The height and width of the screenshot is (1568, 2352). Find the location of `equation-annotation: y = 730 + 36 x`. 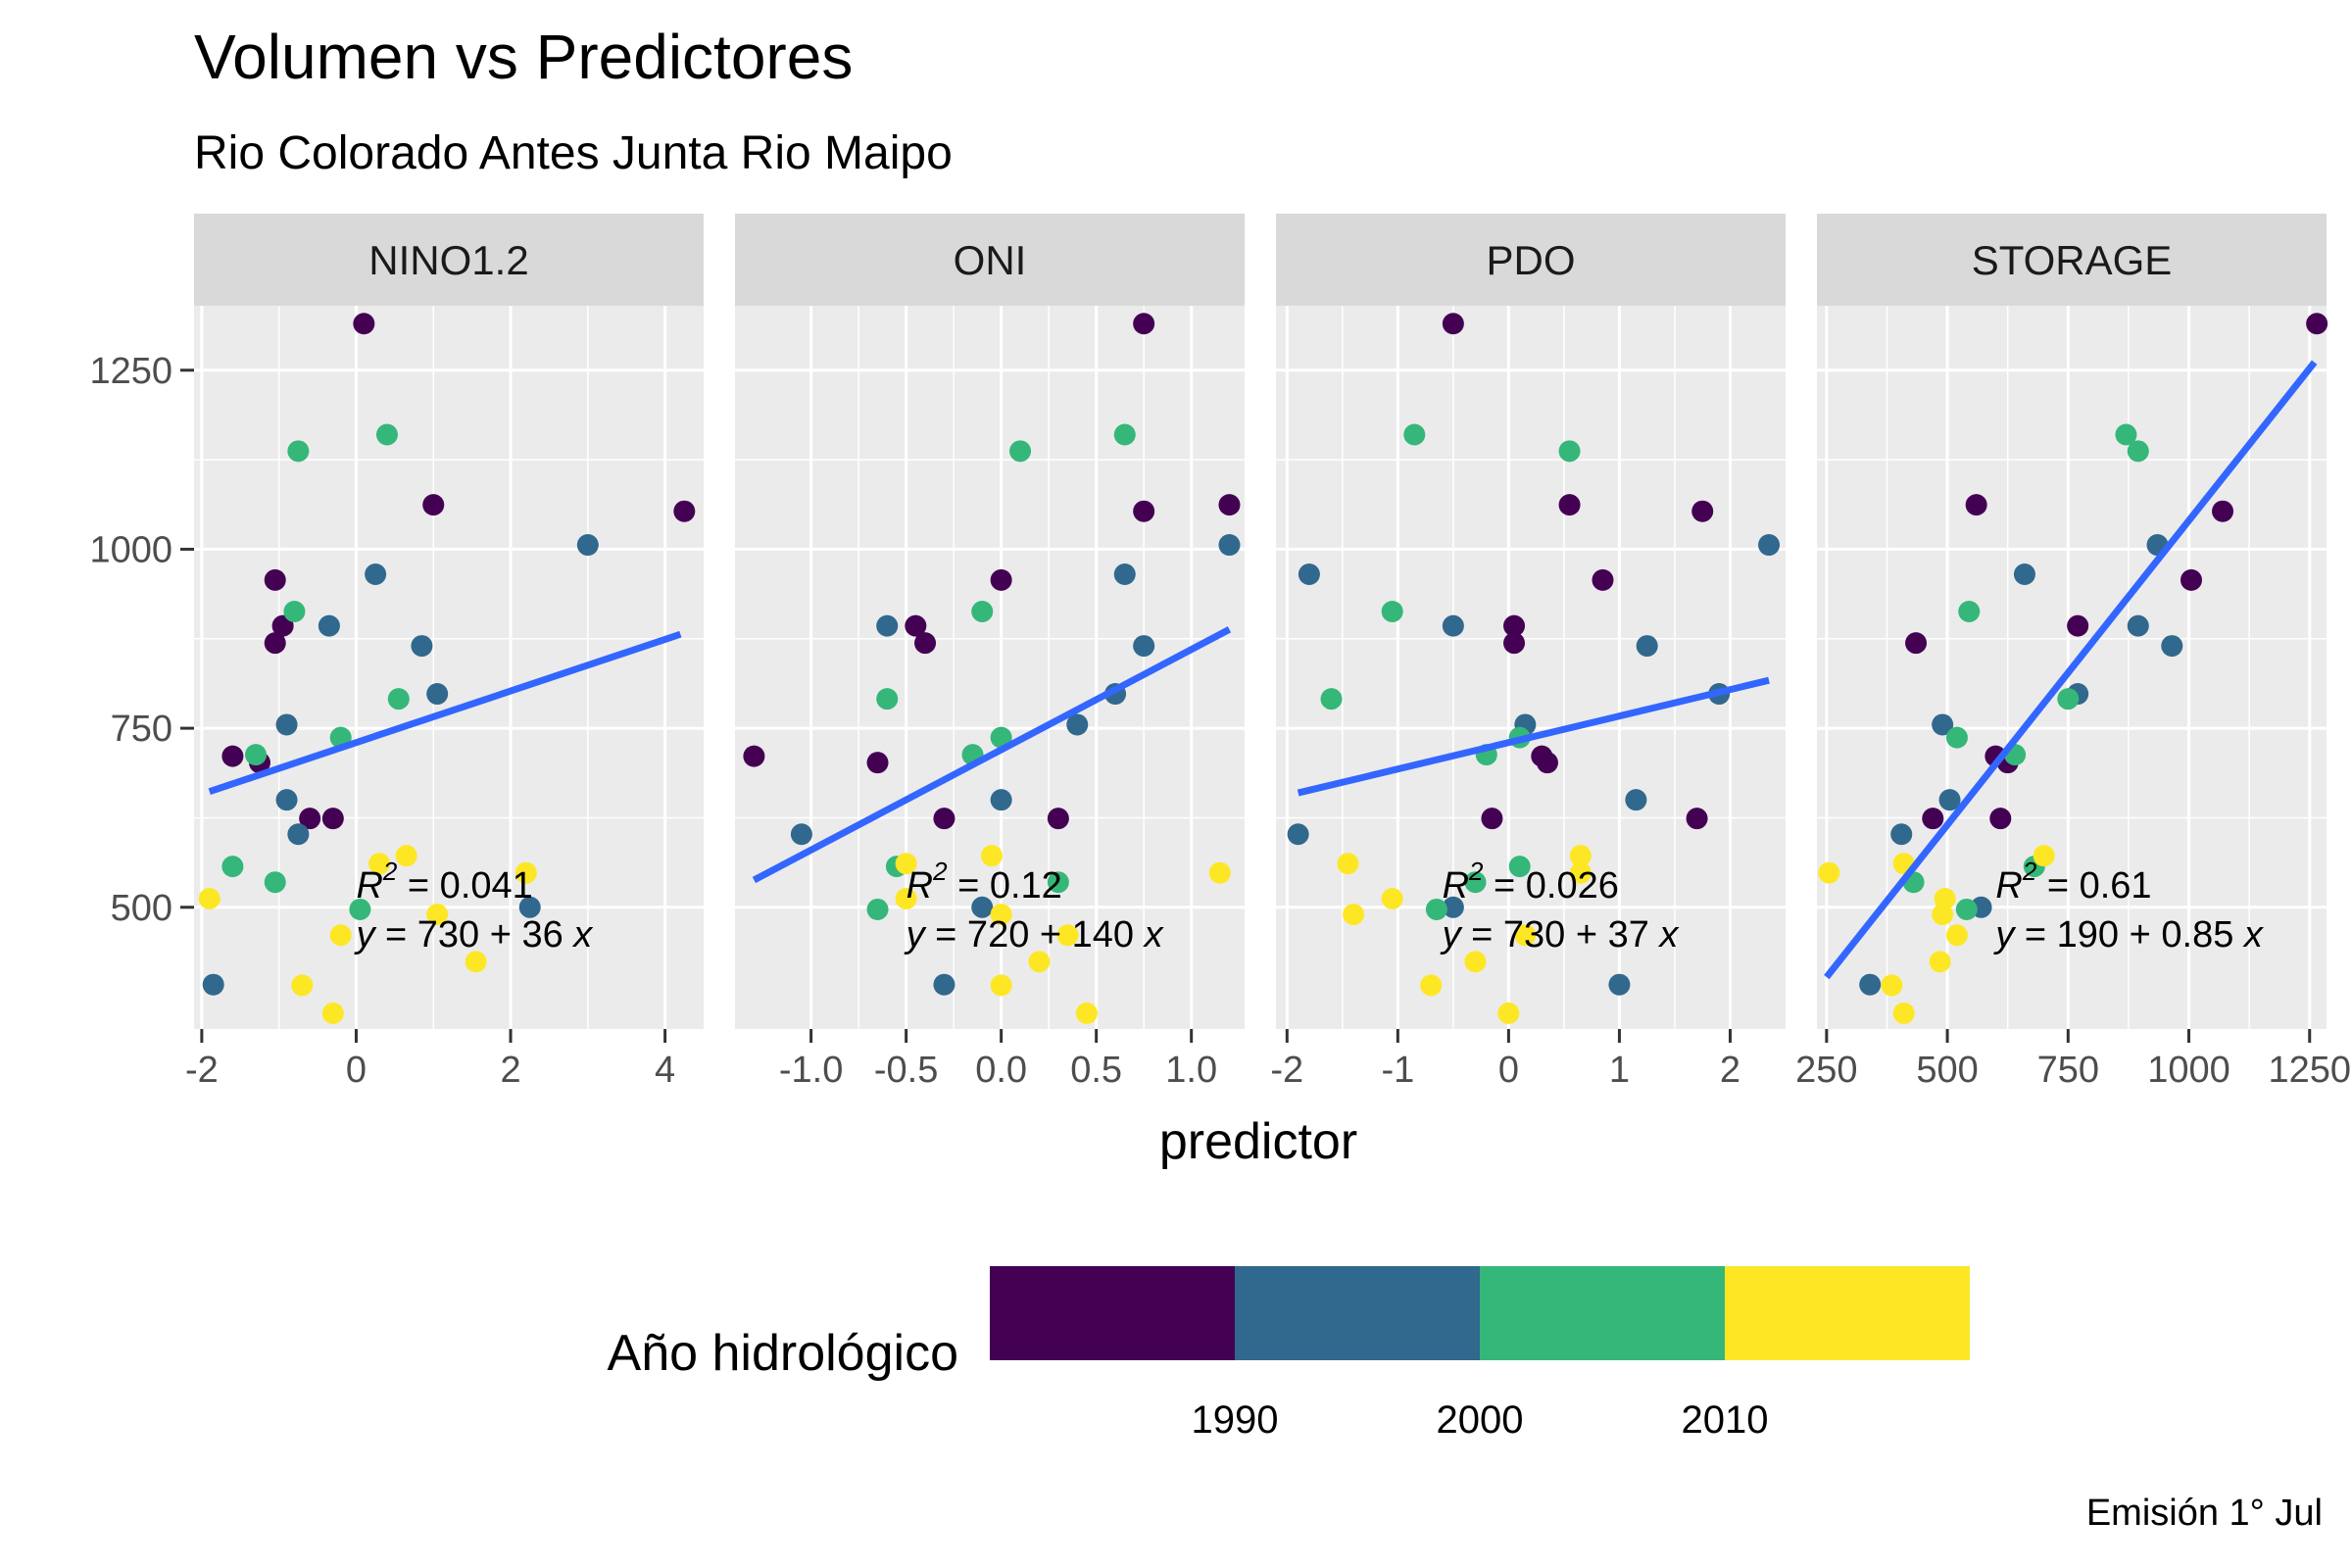

equation-annotation: y = 730 + 36 x is located at coordinates (473, 935).